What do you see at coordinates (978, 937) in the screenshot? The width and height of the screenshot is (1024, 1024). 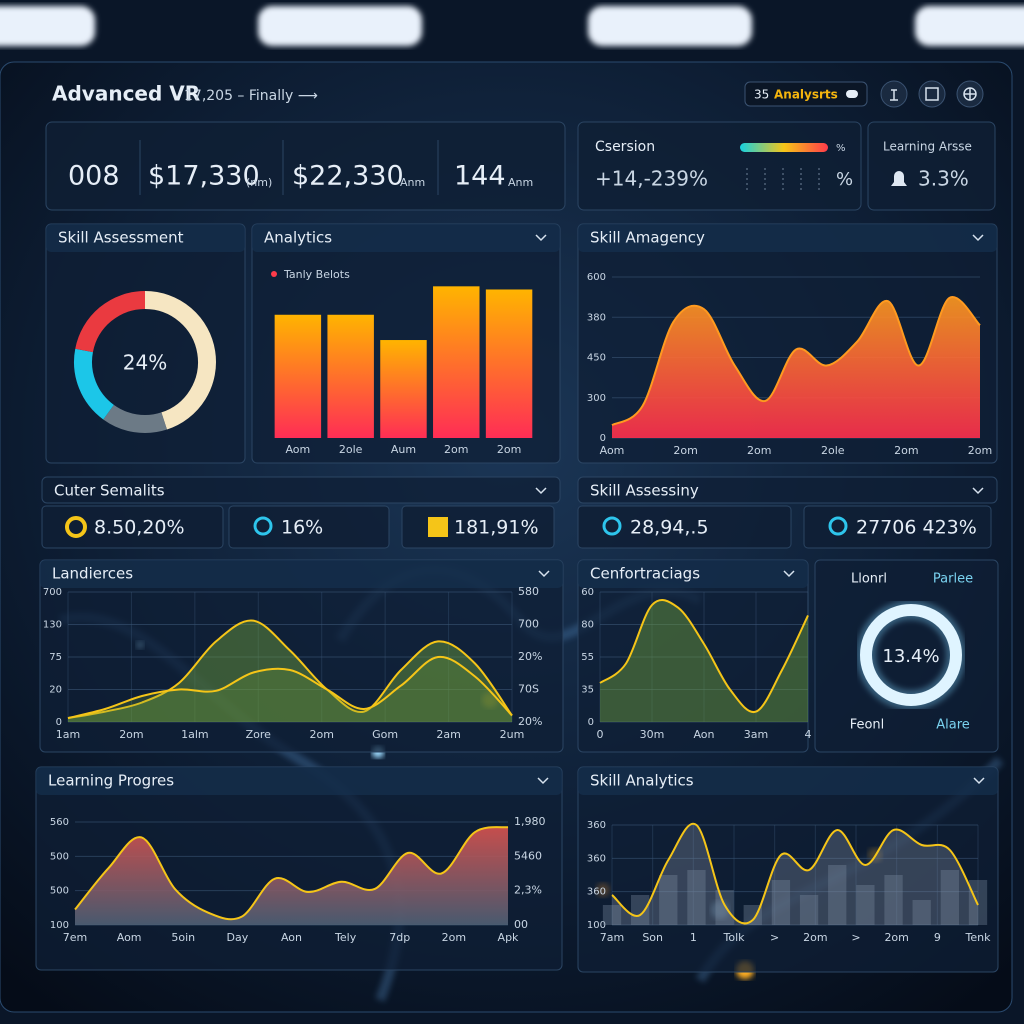 I see `x-tick-label: Tenk` at bounding box center [978, 937].